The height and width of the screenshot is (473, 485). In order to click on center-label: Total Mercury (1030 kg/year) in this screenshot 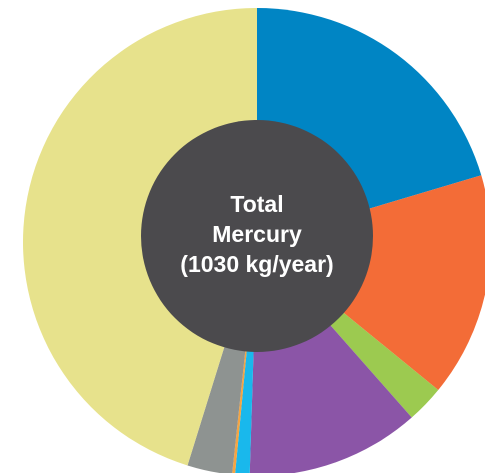, I will do `click(256, 234)`.